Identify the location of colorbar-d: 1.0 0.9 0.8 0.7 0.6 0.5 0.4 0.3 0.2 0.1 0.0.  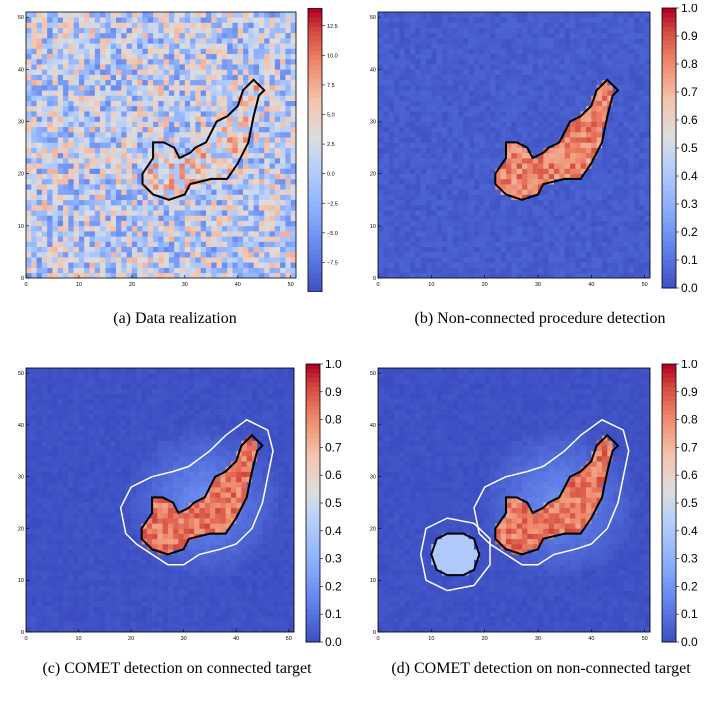
(679, 503).